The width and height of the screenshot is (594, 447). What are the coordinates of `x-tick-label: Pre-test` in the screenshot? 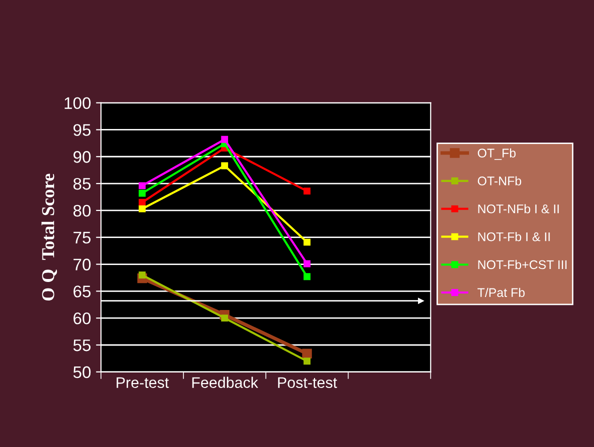 It's located at (142, 382).